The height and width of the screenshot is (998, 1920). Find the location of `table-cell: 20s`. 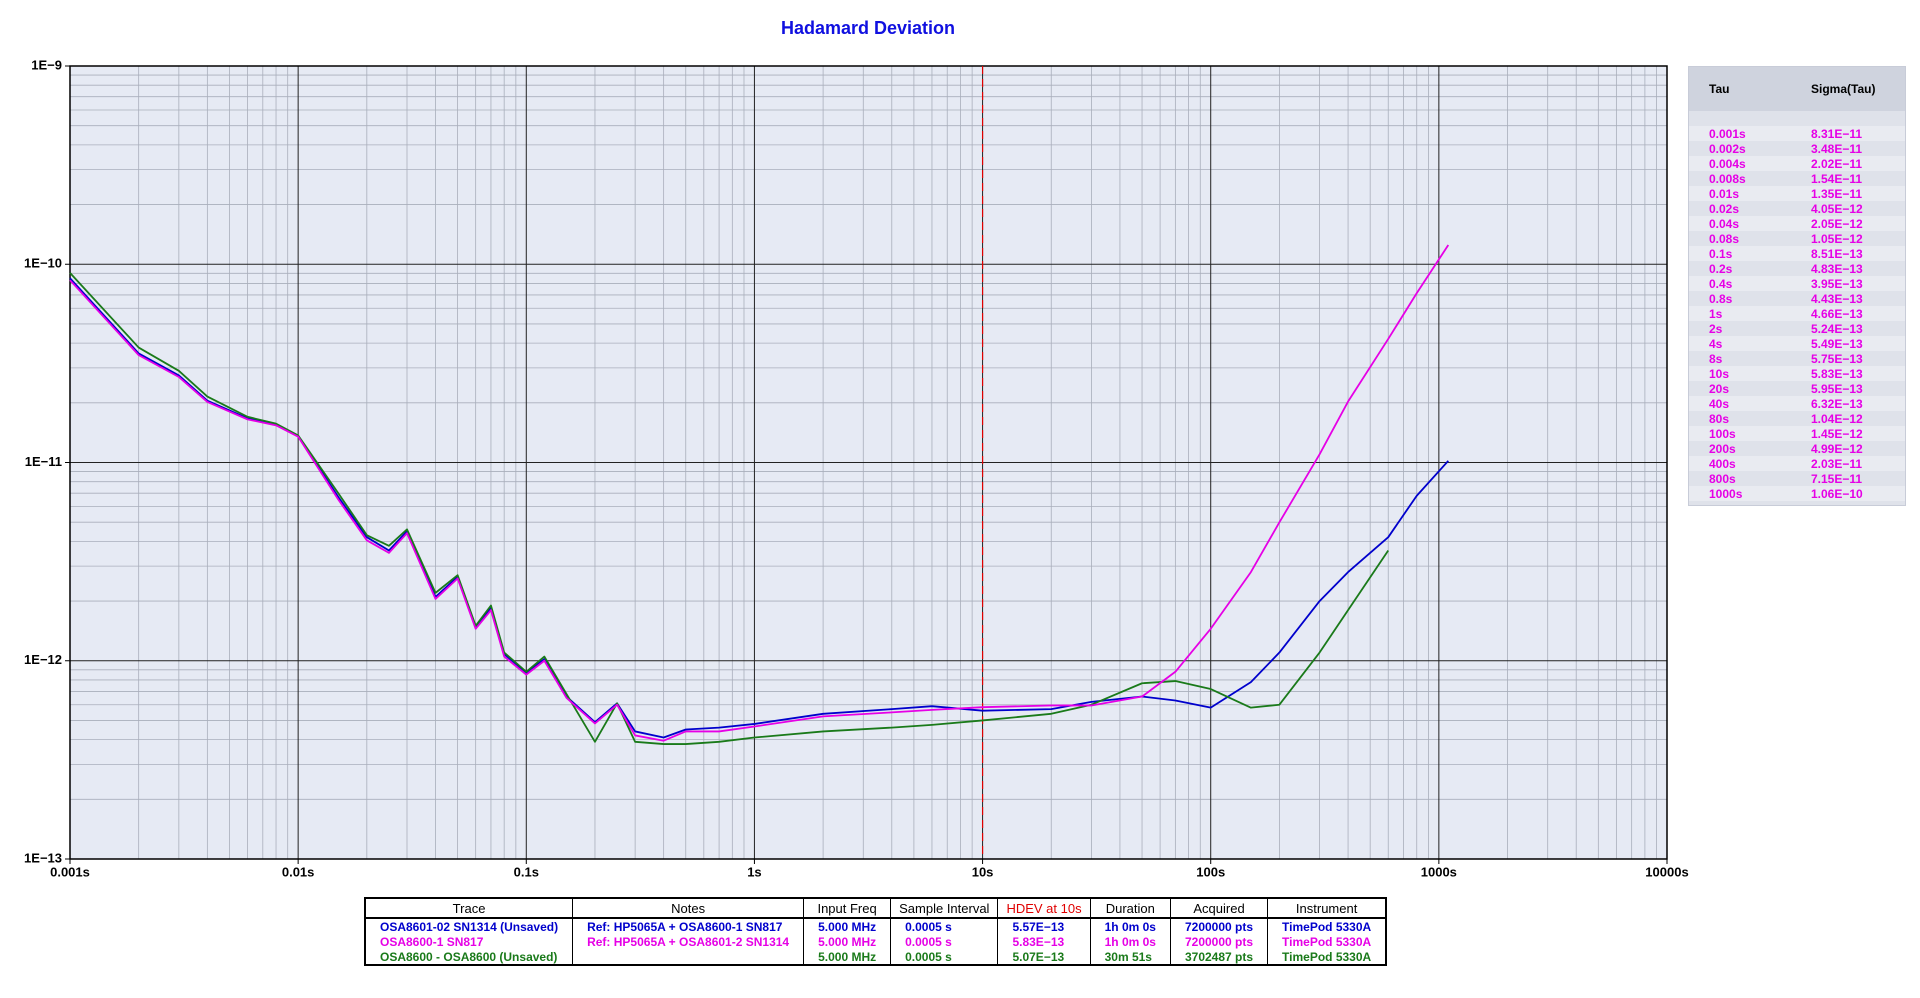

table-cell: 20s is located at coordinates (1719, 388).